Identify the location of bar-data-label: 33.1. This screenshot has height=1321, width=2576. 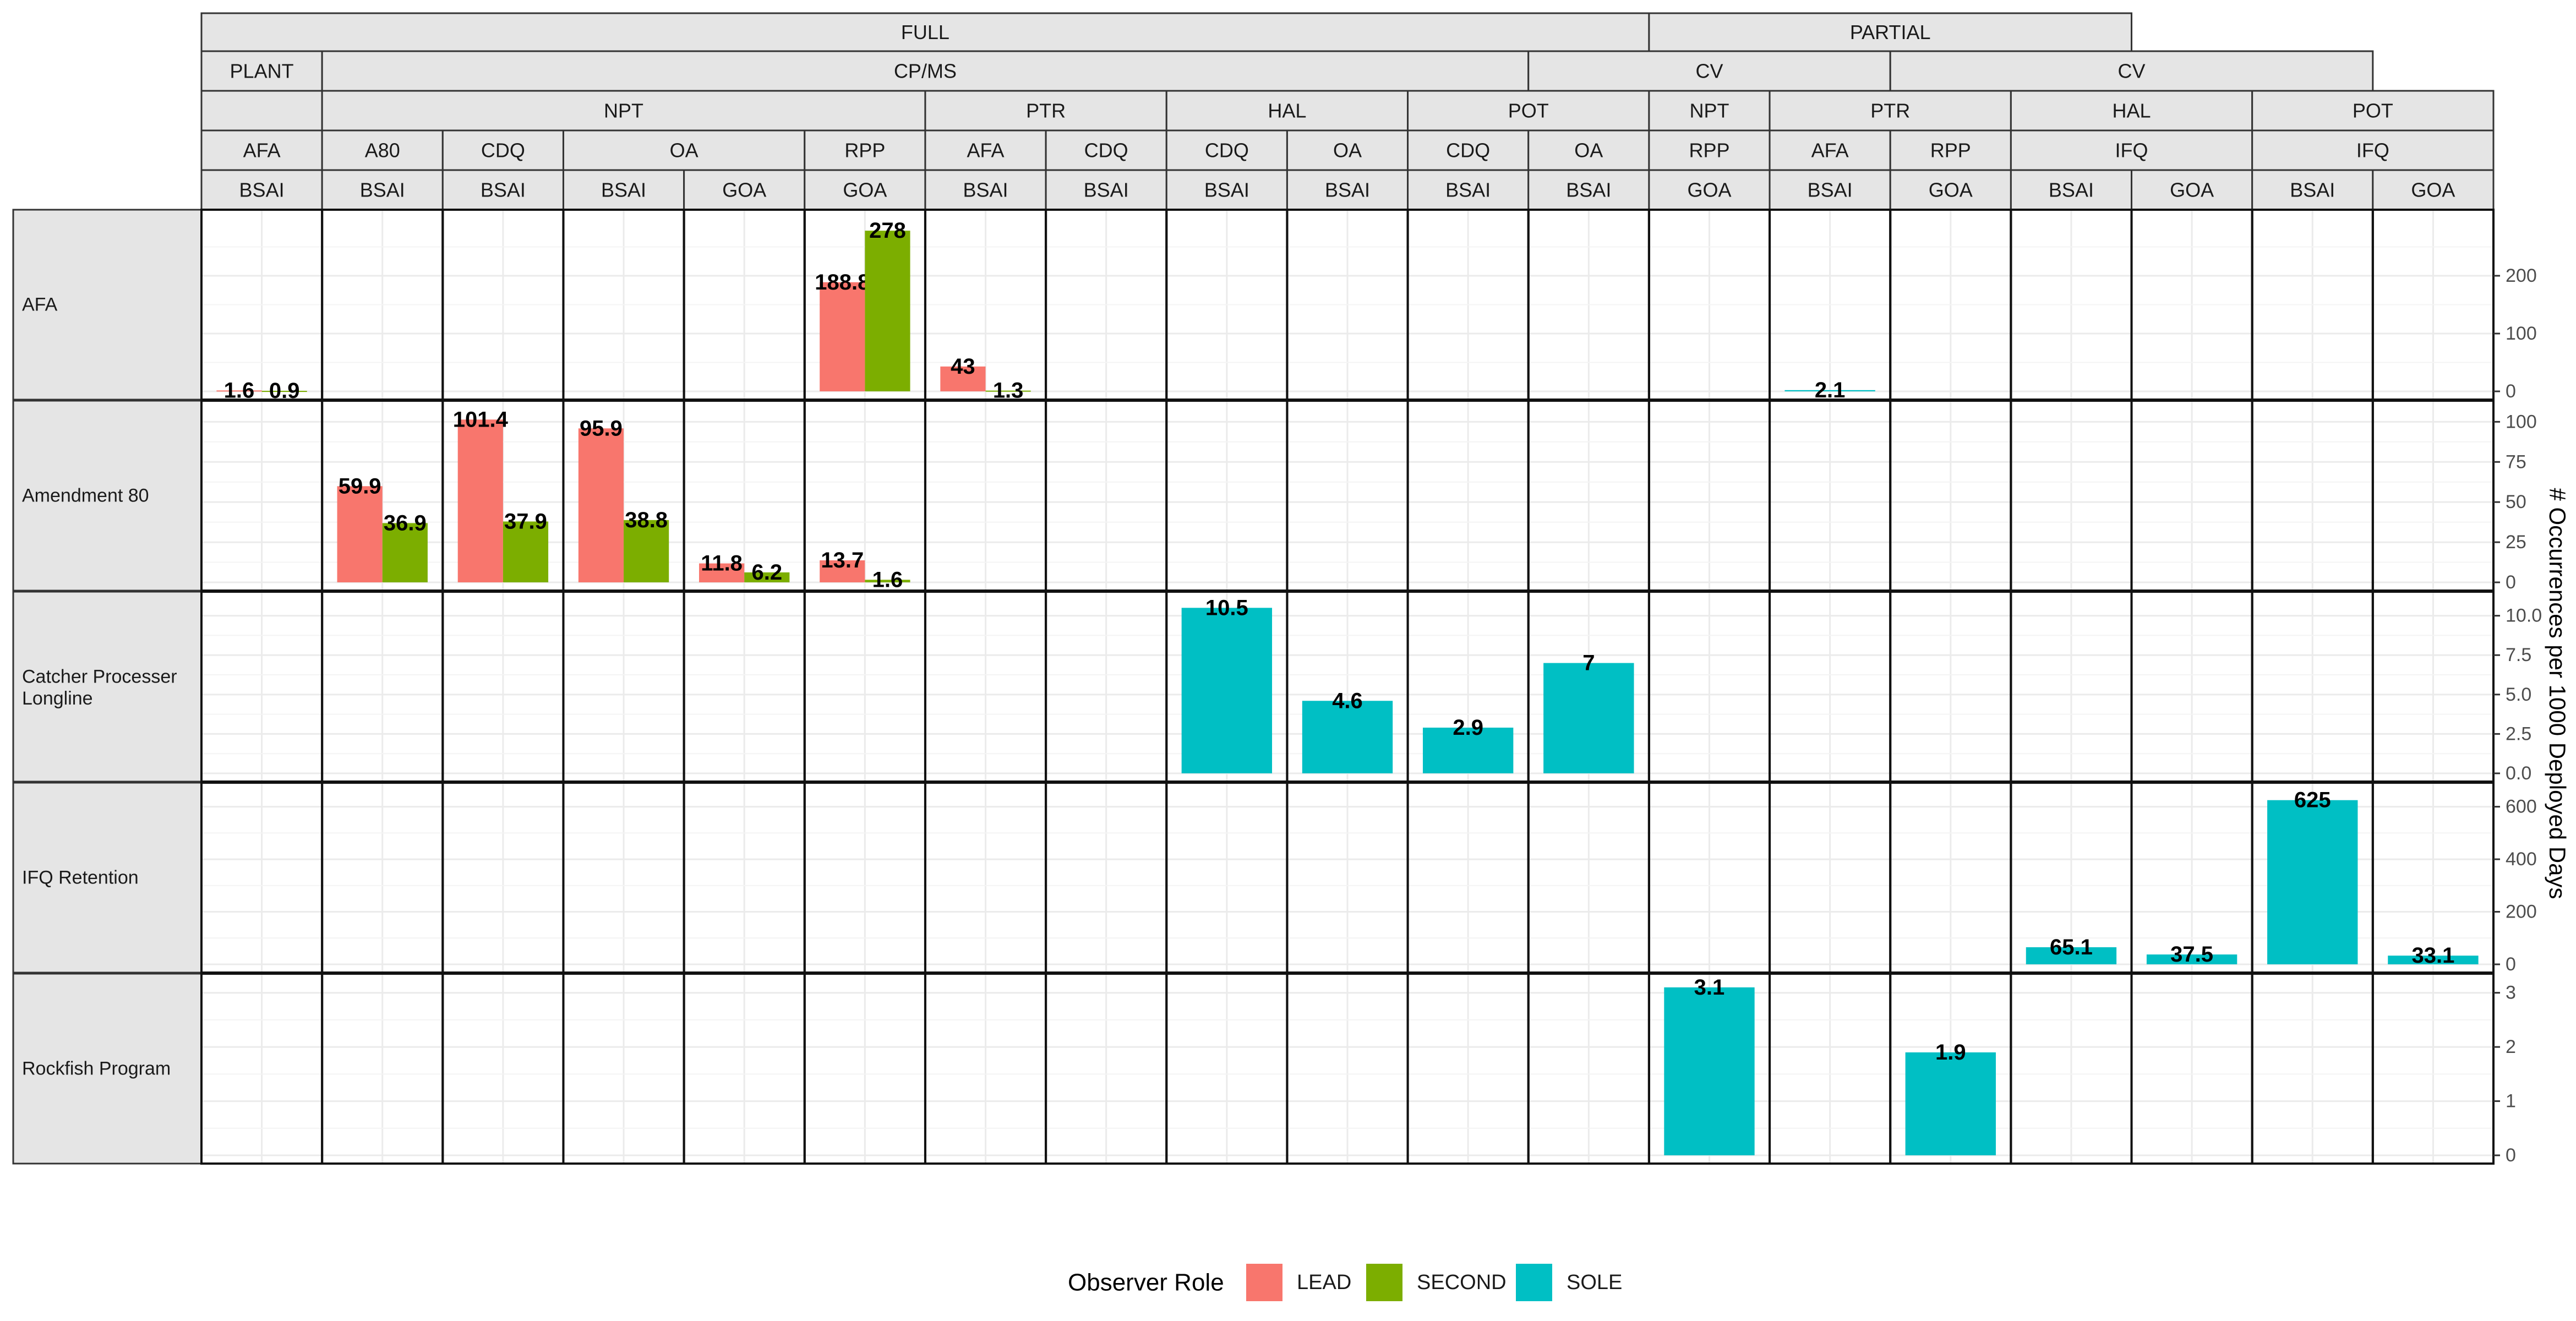
(2433, 955).